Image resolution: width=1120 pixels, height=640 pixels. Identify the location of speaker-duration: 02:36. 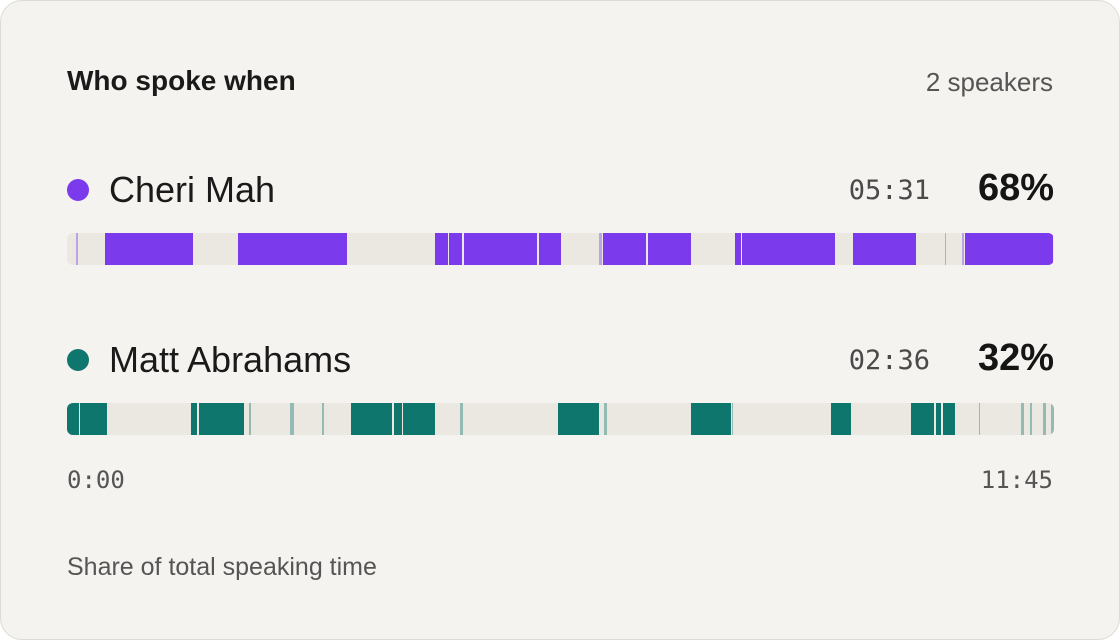
(889, 360).